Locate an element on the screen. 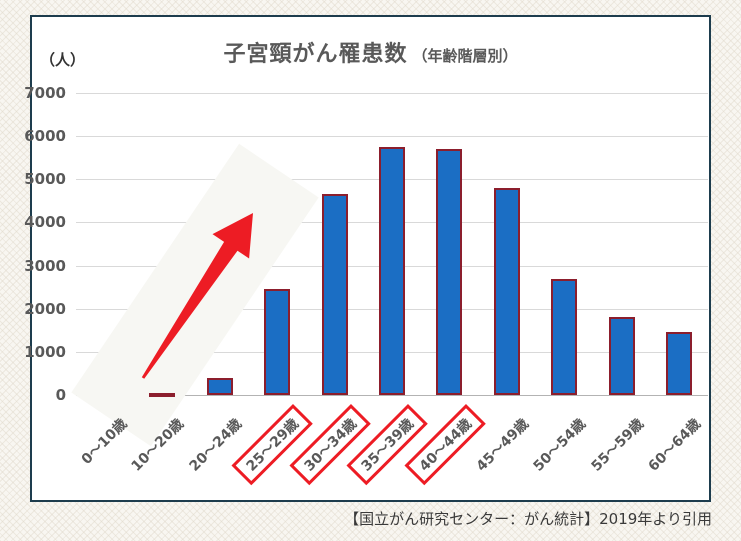 This screenshot has height=541, width=741. x-axis-line is located at coordinates (392, 395).